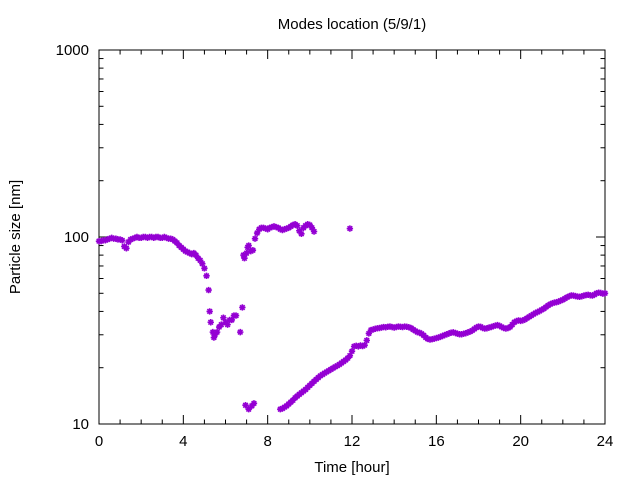 The width and height of the screenshot is (640, 480). What do you see at coordinates (352, 441) in the screenshot?
I see `x-tick-label: 12` at bounding box center [352, 441].